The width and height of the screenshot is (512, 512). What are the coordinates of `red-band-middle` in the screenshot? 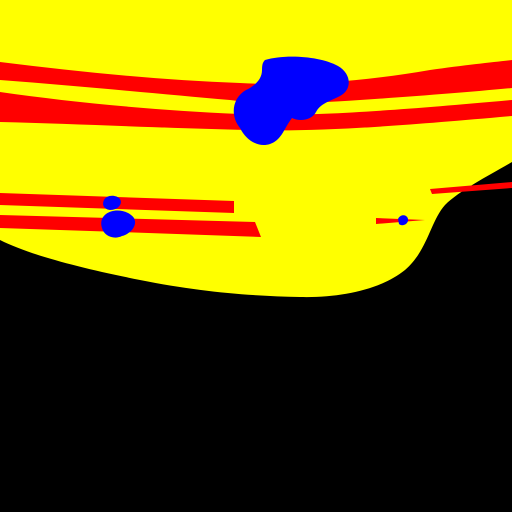 It's located at (256, 111).